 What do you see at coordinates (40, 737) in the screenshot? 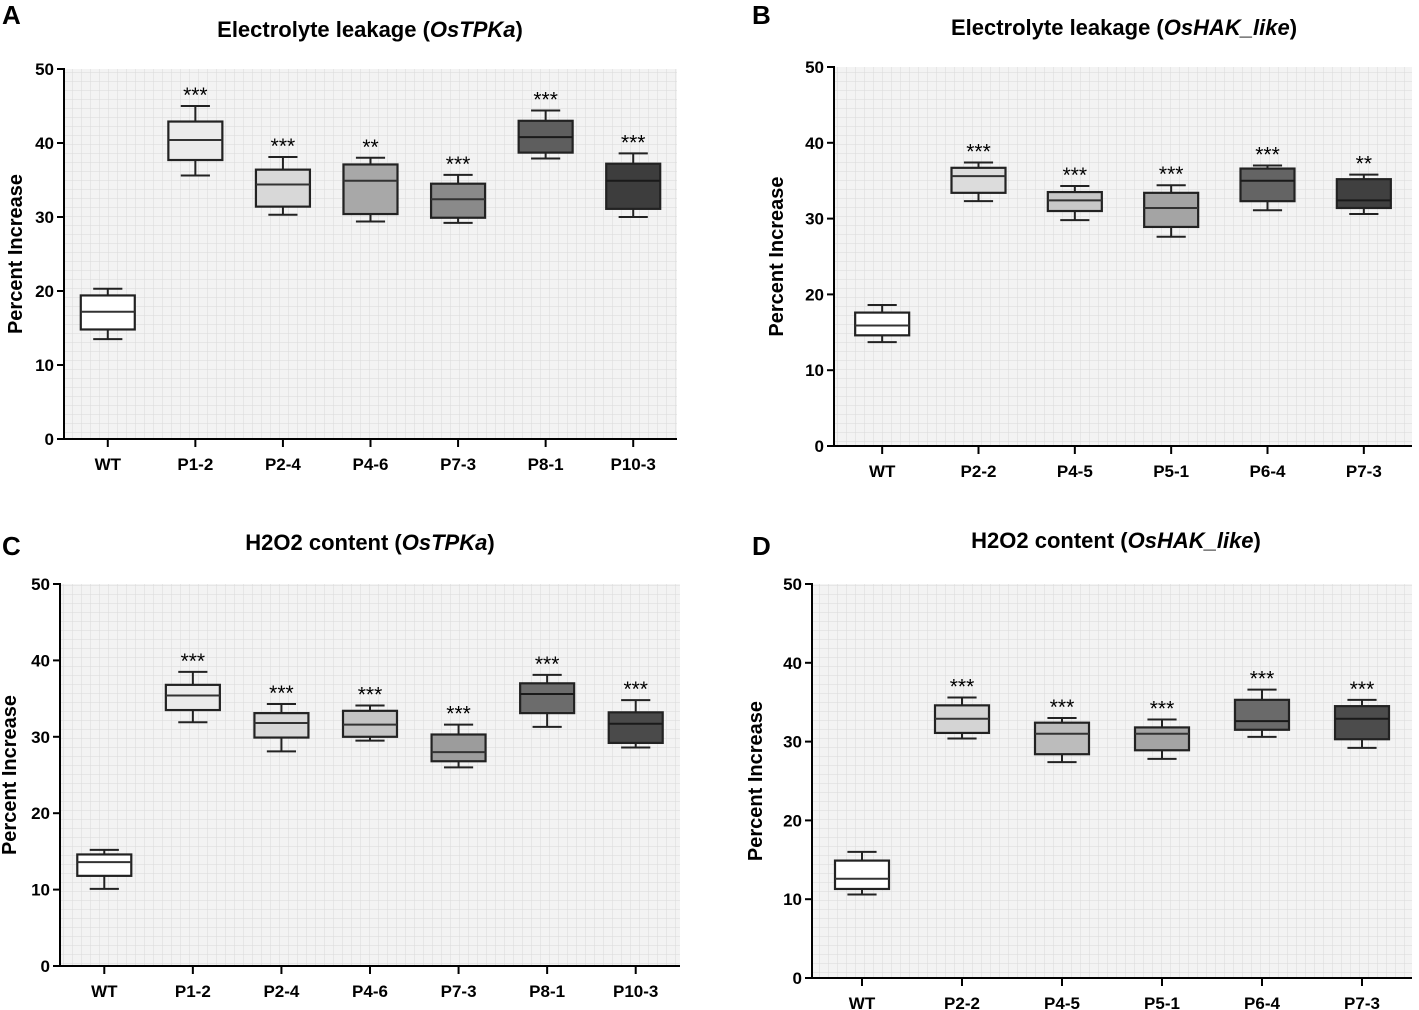
I see `panel-c-y-tick-label: 30` at bounding box center [40, 737].